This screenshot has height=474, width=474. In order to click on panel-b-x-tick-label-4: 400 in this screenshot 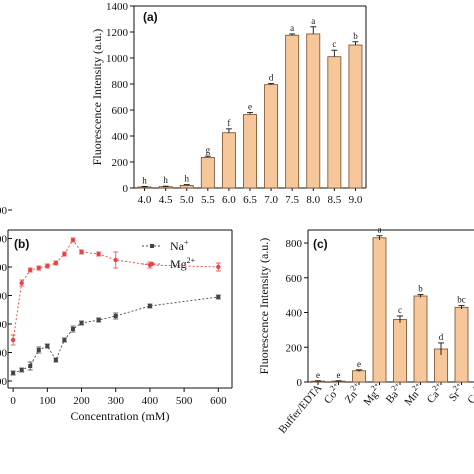, I will do `click(150, 401)`.